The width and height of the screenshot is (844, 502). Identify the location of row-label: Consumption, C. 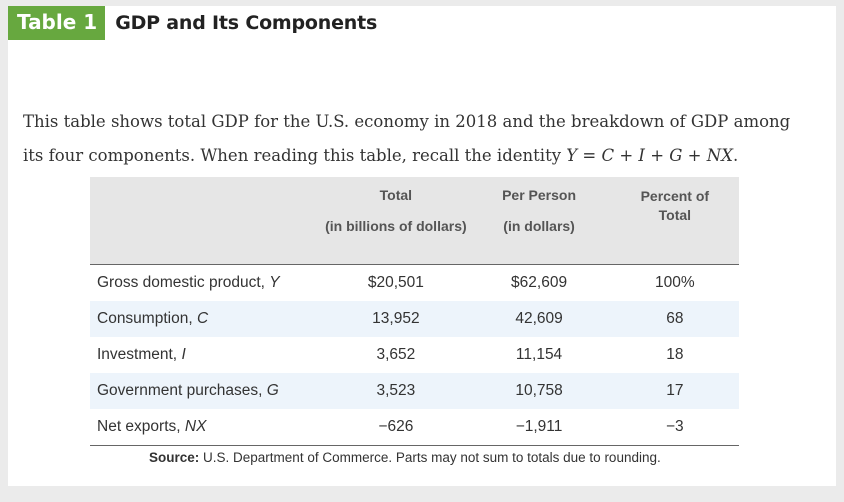
(207, 319).